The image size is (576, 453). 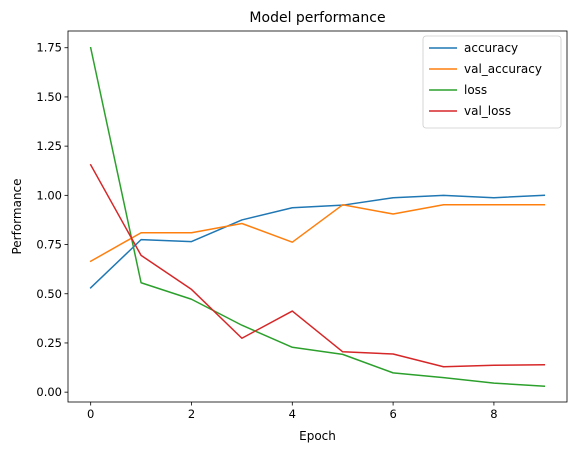 I want to click on x-tick-label: 4, so click(x=292, y=414).